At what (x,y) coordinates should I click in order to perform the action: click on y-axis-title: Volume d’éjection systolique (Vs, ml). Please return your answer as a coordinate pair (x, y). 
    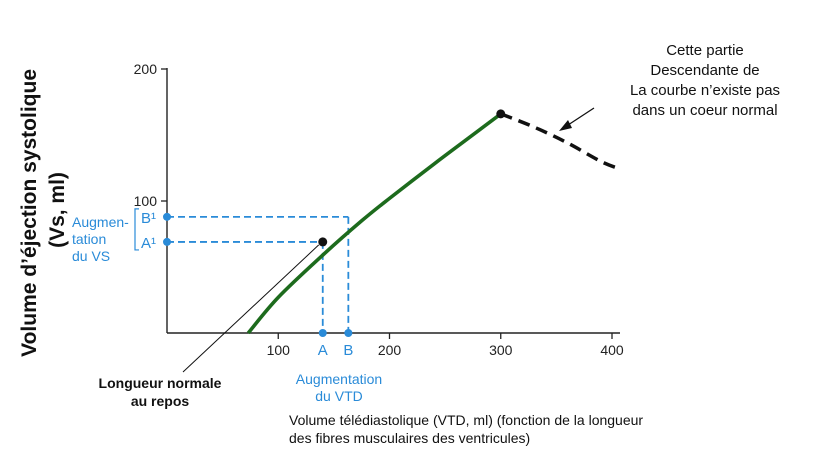
    Looking at the image, I should click on (43, 210).